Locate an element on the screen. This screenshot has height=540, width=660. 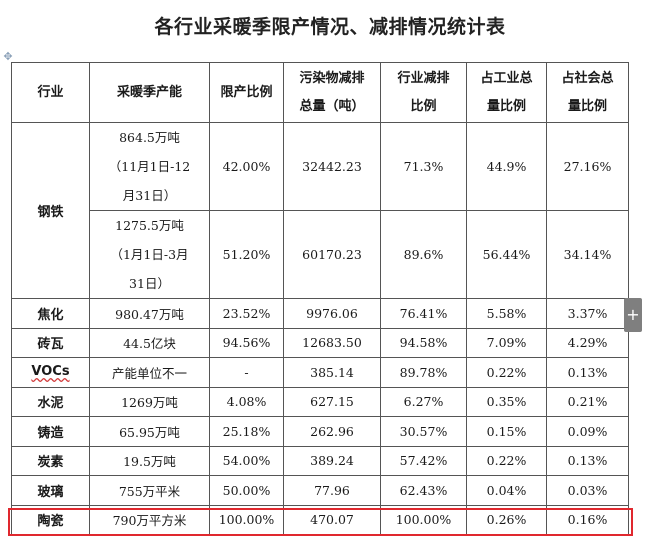
cell-social-share: 34.14% is located at coordinates (587, 254).